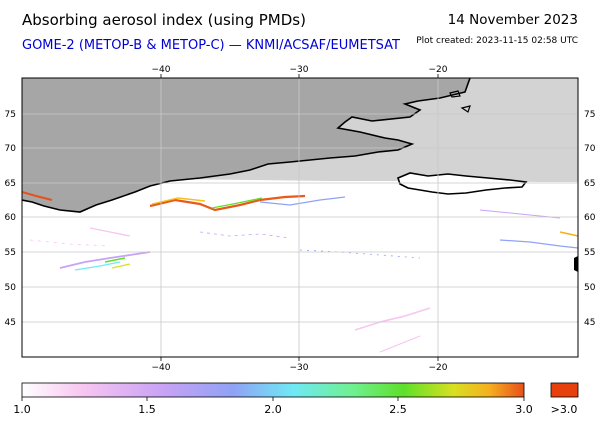  What do you see at coordinates (524, 409) in the screenshot?
I see `colorbar-tick-label: 3.0` at bounding box center [524, 409].